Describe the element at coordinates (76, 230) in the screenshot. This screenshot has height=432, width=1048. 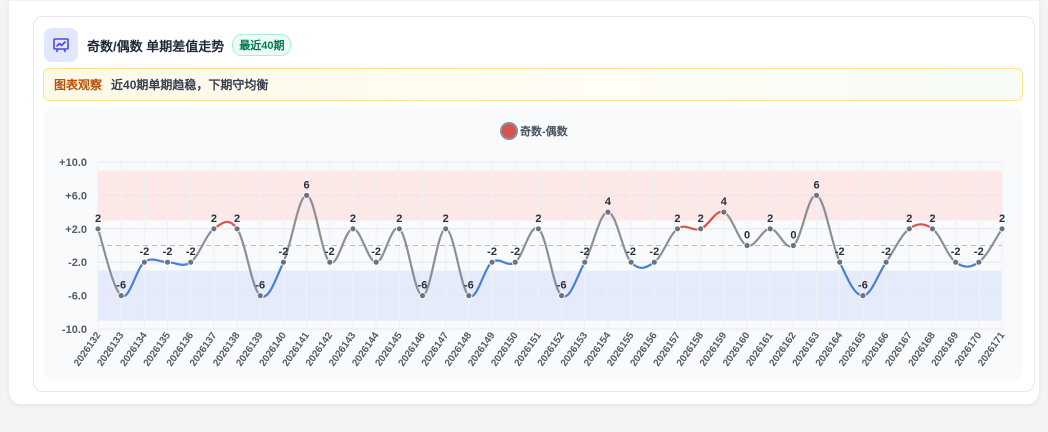
I see `y-tick-label: +2.0` at that location.